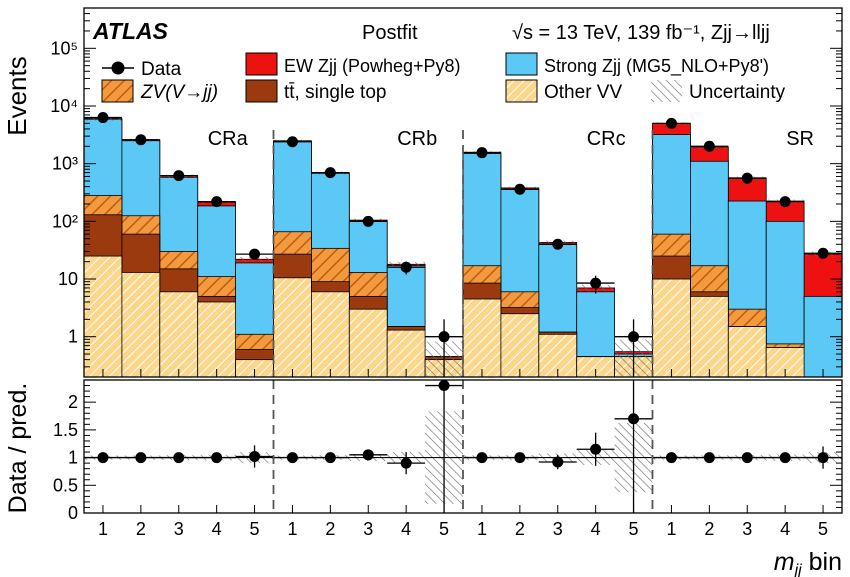 This screenshot has height=577, width=850. I want to click on ratio-tick-label: 1, so click(73, 458).